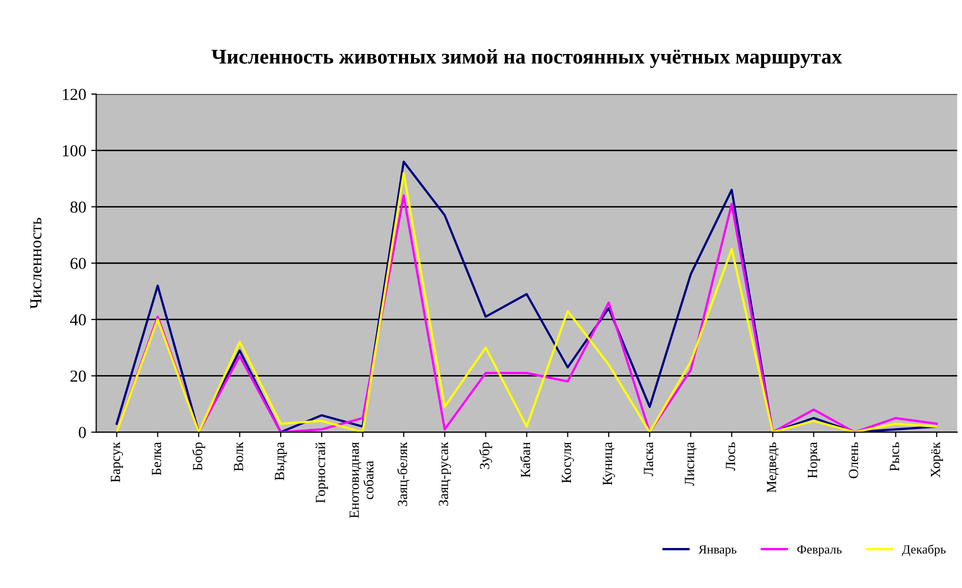  What do you see at coordinates (895, 457) in the screenshot?
I see `x-tick-label: Рысь` at bounding box center [895, 457].